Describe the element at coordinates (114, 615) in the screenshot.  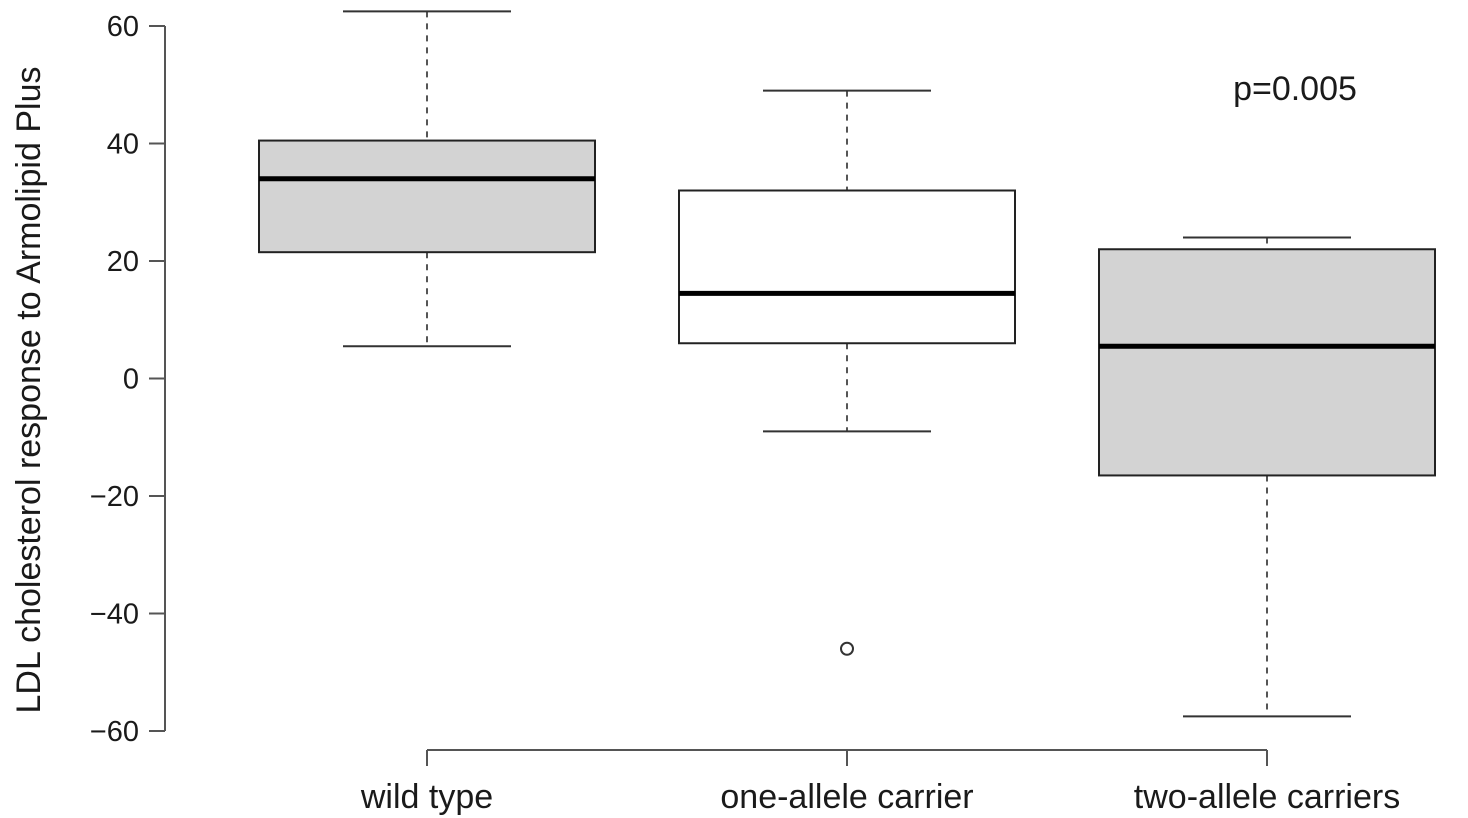
I see `y-tick-label: −40` at that location.